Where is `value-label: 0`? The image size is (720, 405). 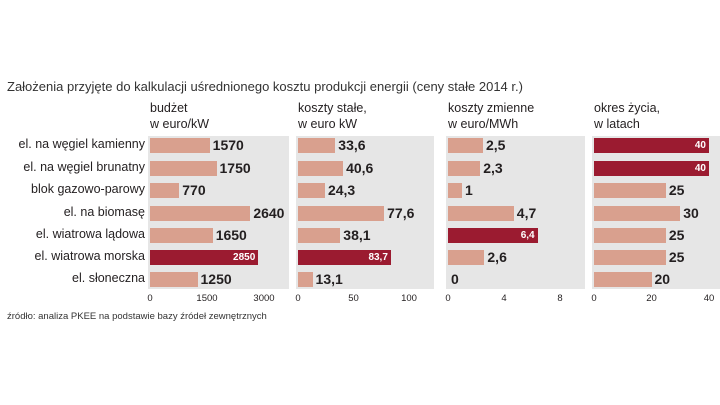
value-label: 0 is located at coordinates (455, 279).